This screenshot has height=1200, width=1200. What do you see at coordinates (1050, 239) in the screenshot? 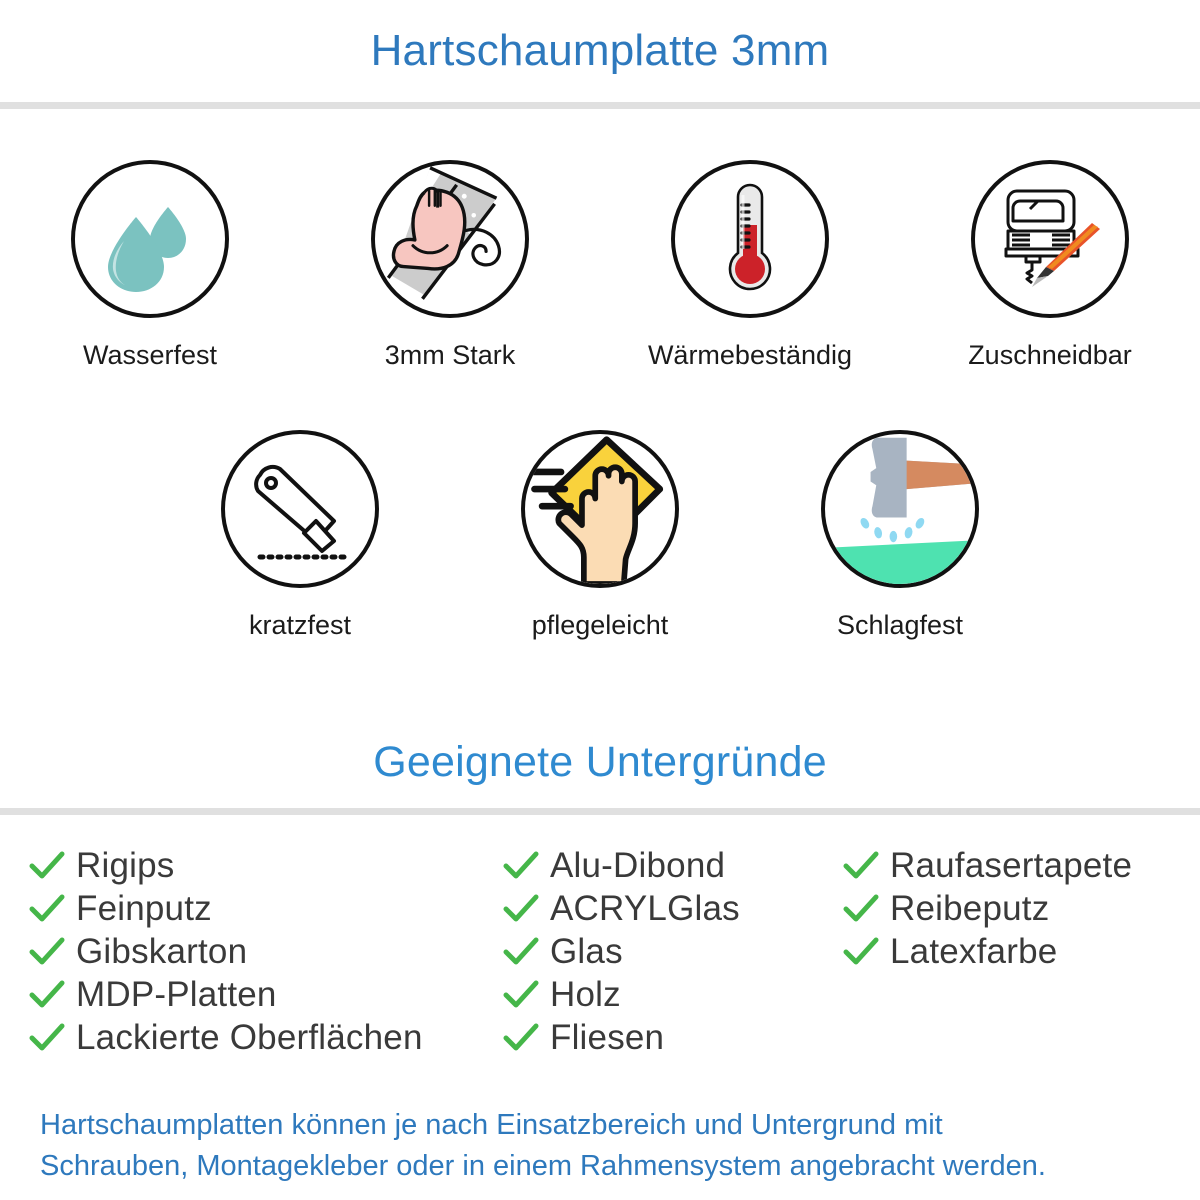
I see `jigsaw-cutter-icon` at bounding box center [1050, 239].